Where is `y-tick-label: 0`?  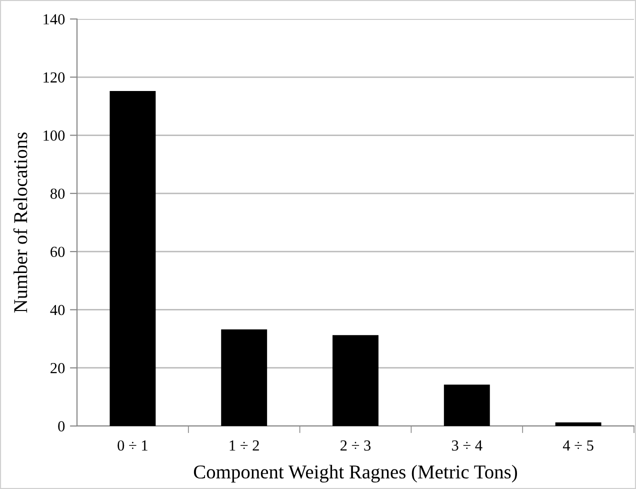 y-tick-label: 0 is located at coordinates (61, 426).